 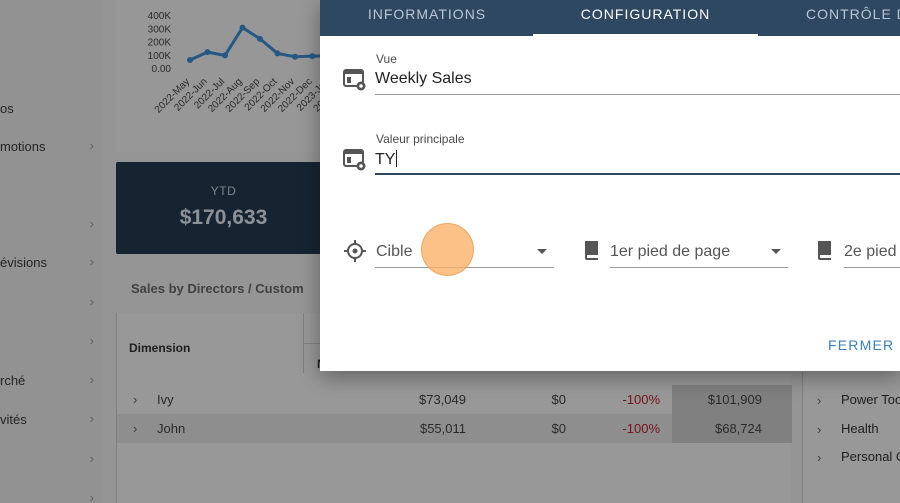 I want to click on tab-bar: INFORMATIONS CONFIGURATION CONTRÔLE D, so click(x=610, y=18).